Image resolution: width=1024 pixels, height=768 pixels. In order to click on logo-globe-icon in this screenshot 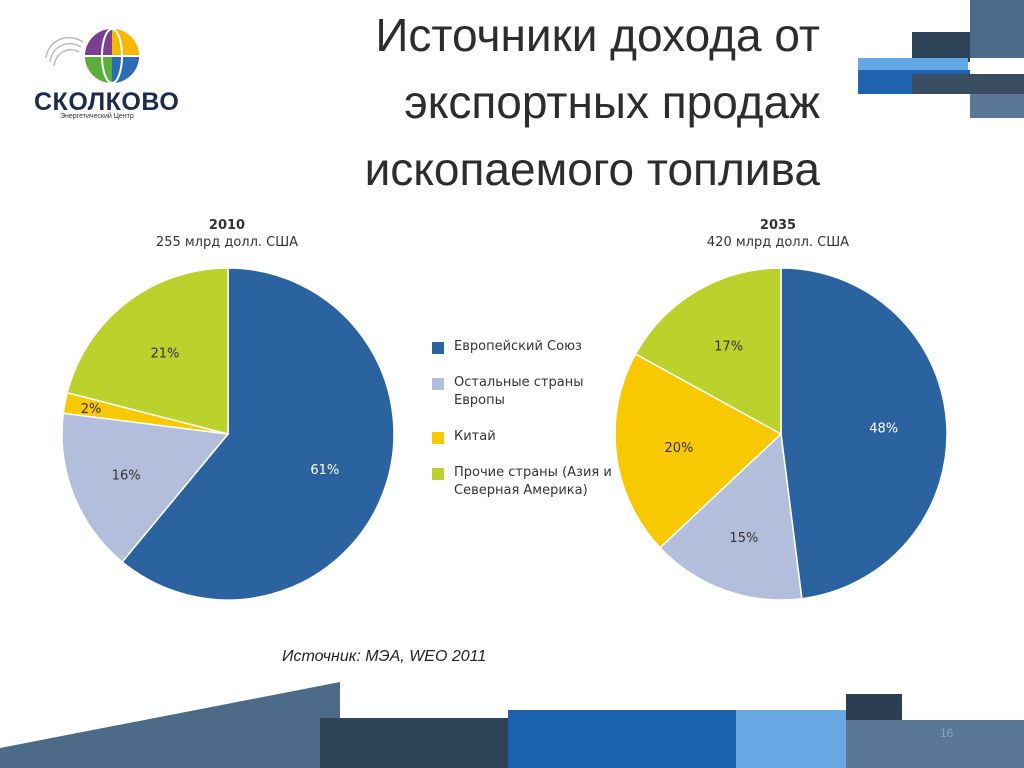, I will do `click(112, 56)`.